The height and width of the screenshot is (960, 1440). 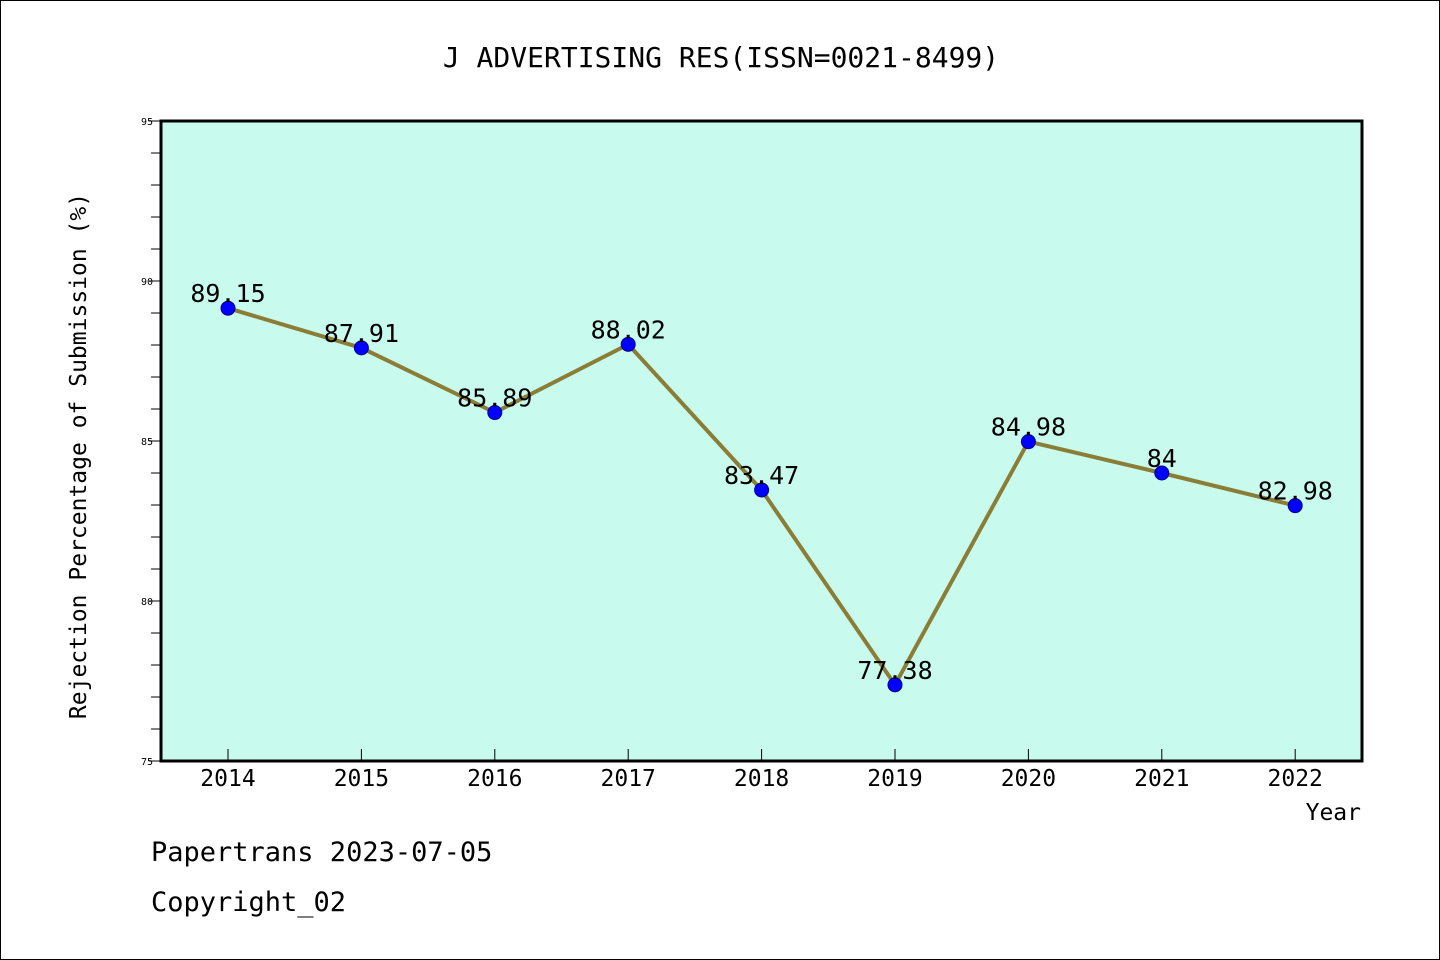 What do you see at coordinates (147, 442) in the screenshot?
I see `y-tick-label: 85` at bounding box center [147, 442].